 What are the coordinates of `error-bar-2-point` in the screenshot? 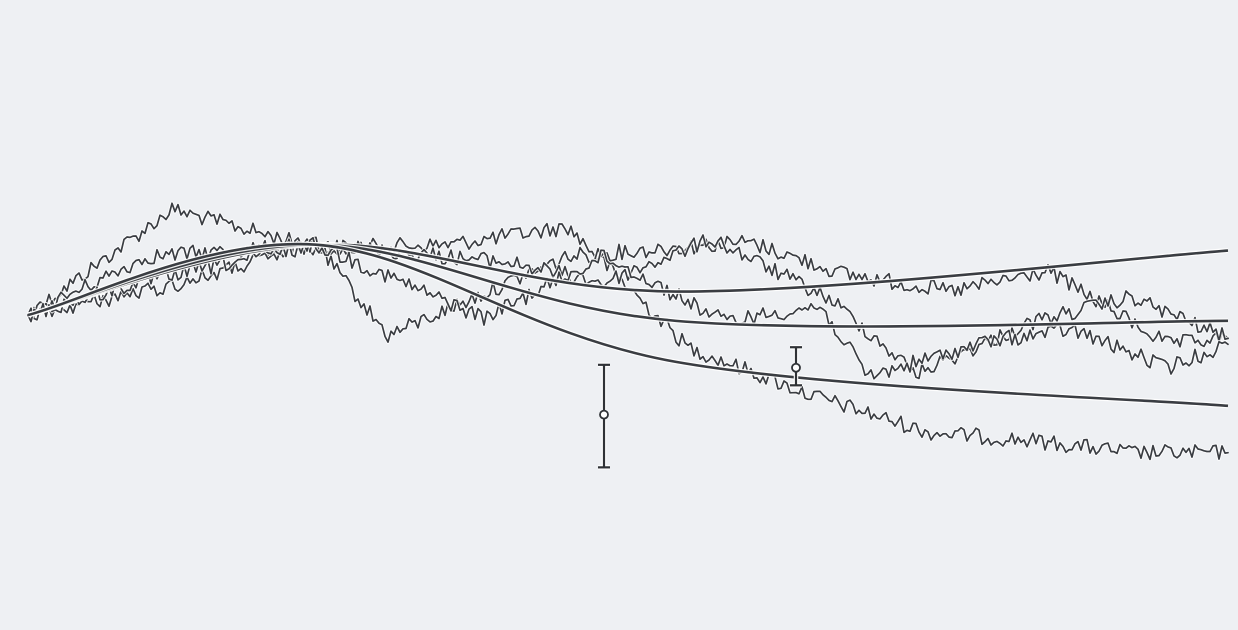 It's located at (796, 367).